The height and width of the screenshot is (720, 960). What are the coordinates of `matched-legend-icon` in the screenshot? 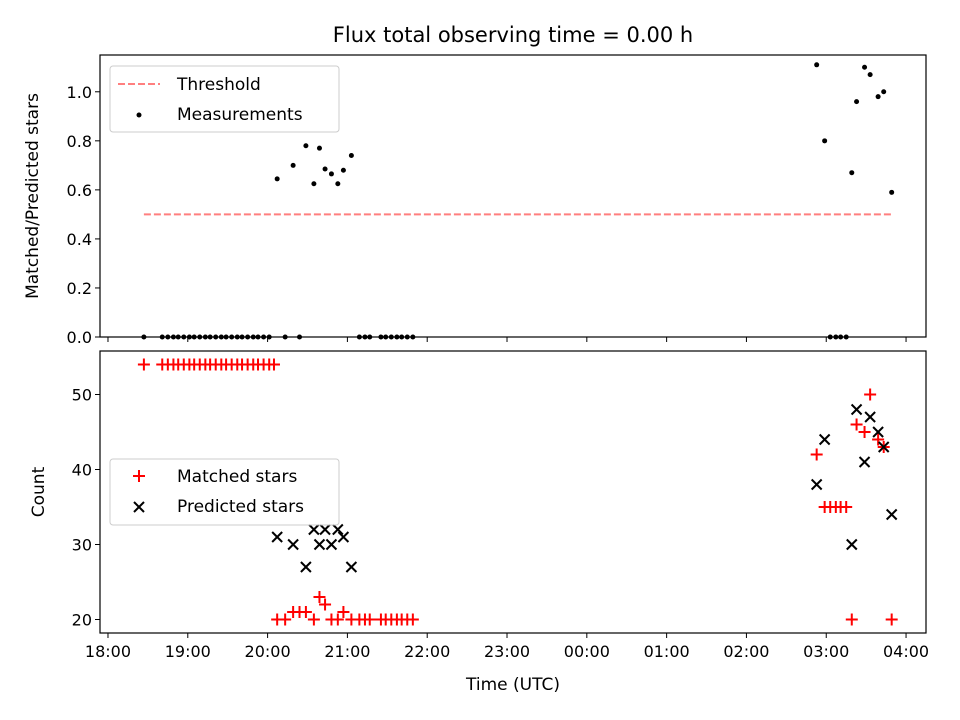 It's located at (139, 476).